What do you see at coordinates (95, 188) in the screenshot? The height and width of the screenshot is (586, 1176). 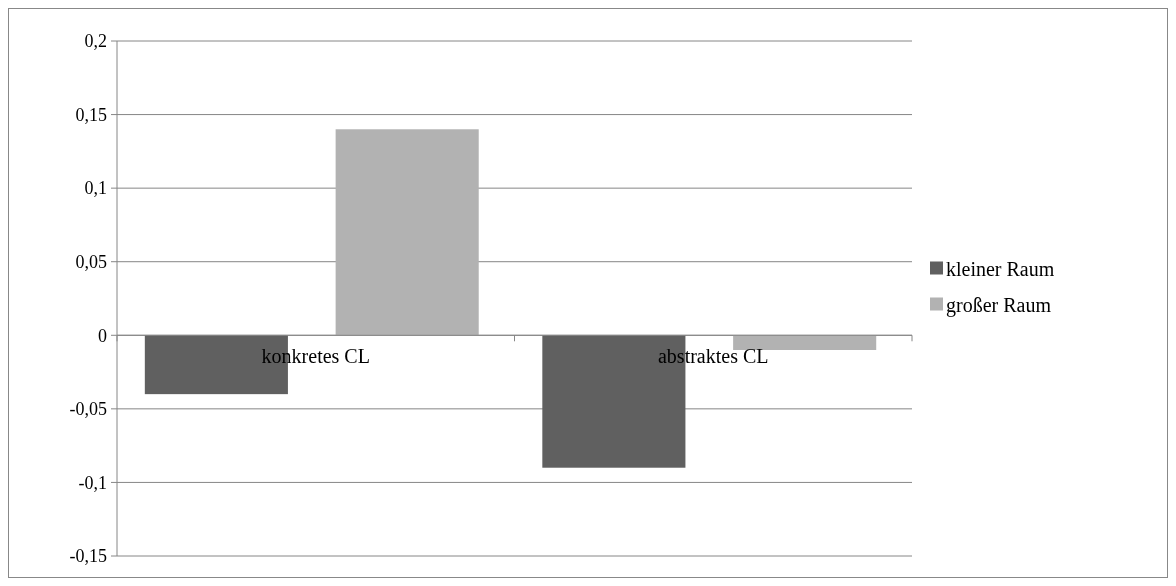 I see `y-tick-label: 0,1` at bounding box center [95, 188].